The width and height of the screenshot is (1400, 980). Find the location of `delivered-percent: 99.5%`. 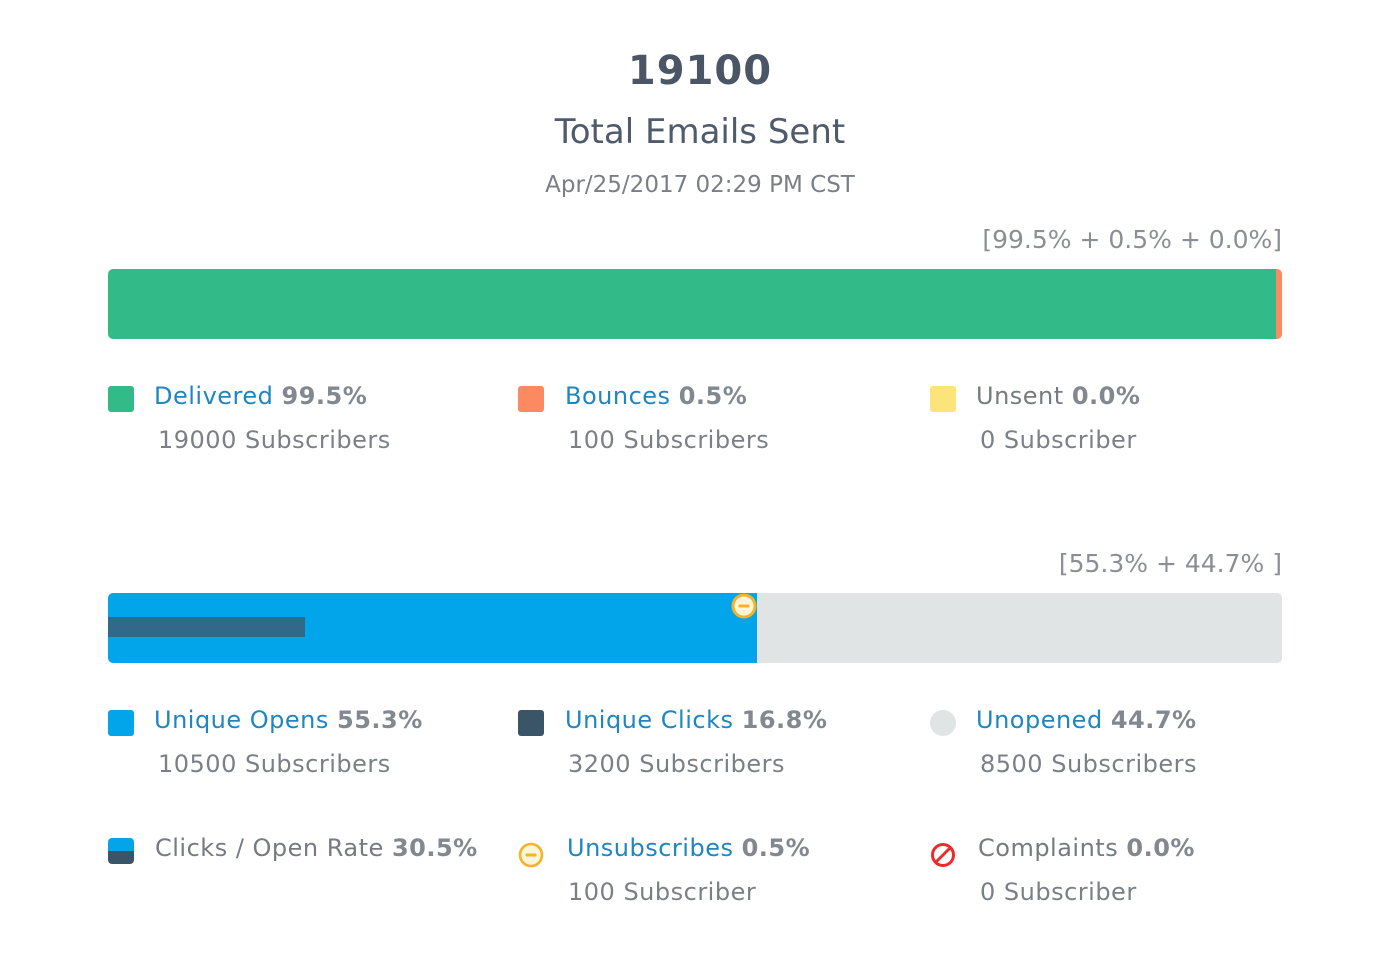

delivered-percent: 99.5% is located at coordinates (324, 396).